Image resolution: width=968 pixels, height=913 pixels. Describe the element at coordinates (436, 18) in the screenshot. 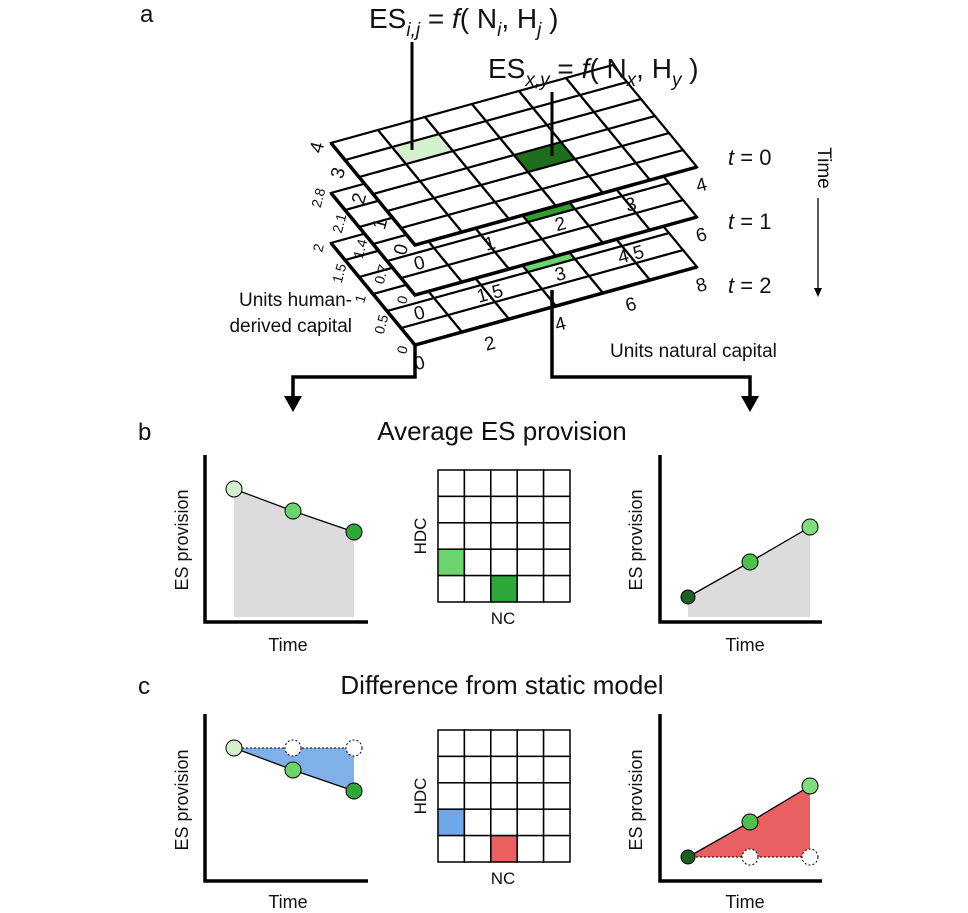

I see `equation-part: =` at that location.